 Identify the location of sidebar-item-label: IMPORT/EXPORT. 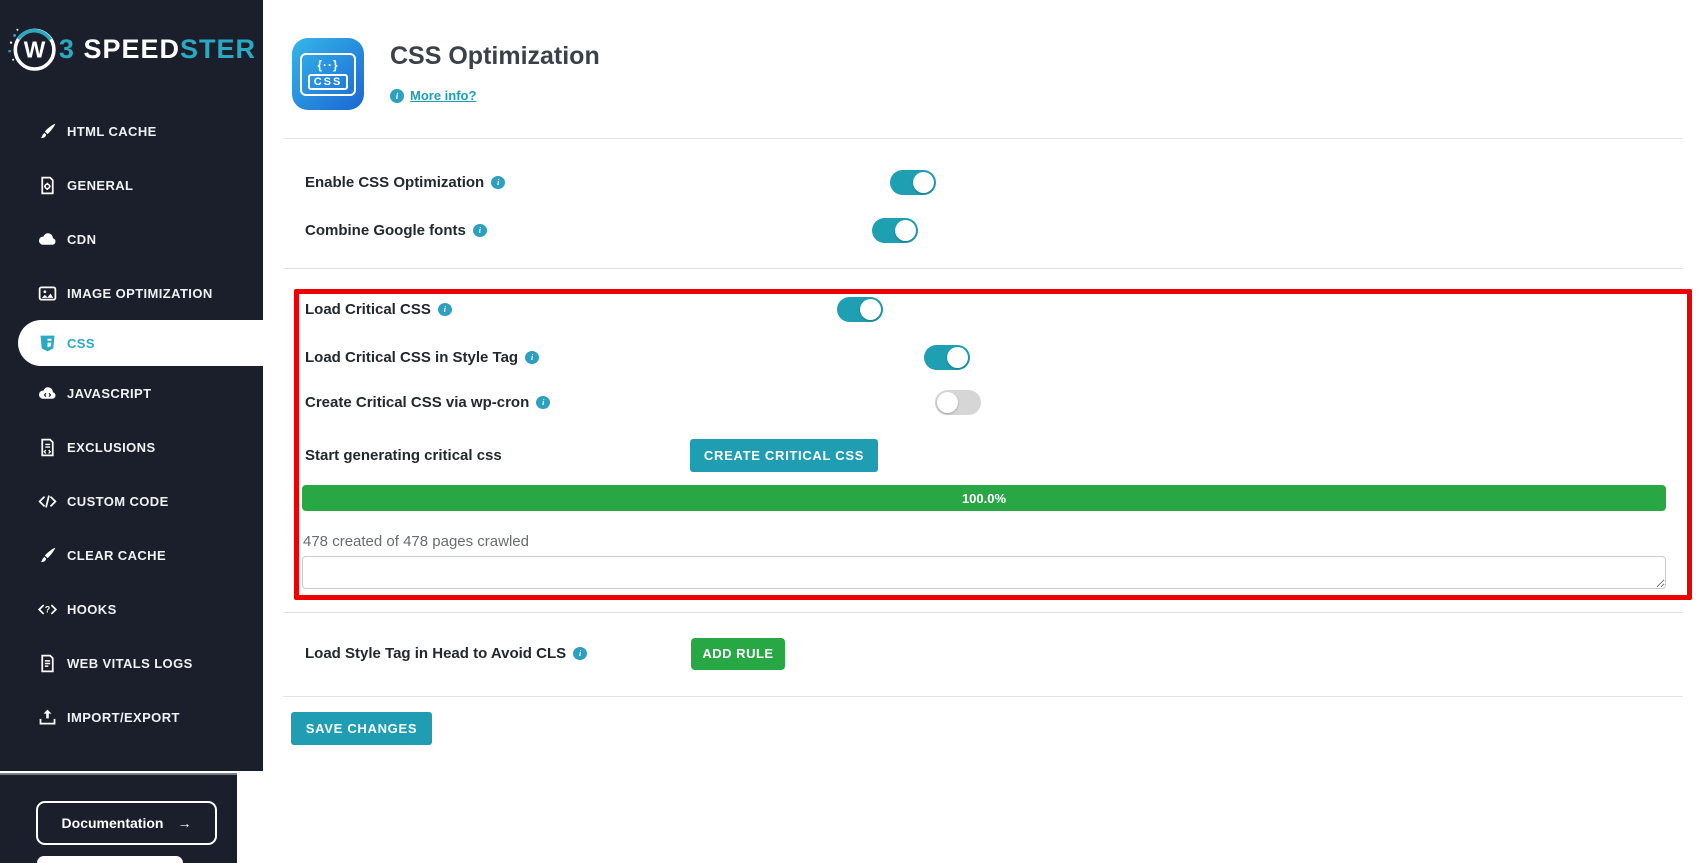
(123, 717).